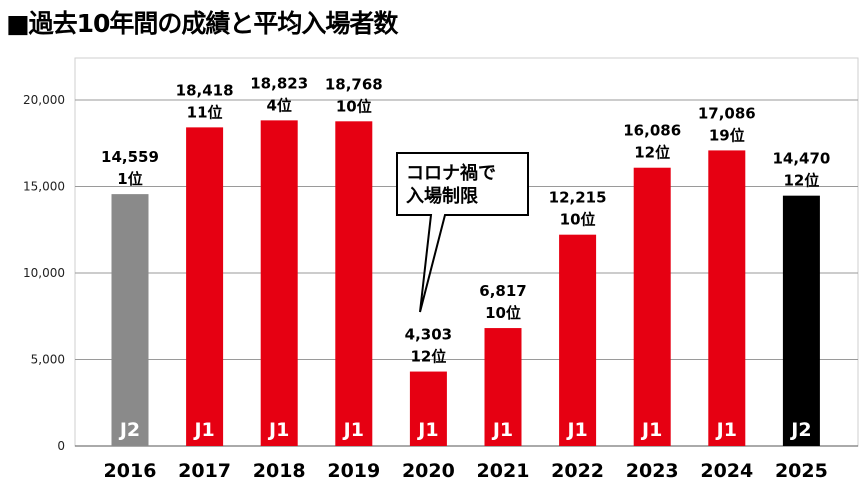 This screenshot has height=491, width=864. What do you see at coordinates (801, 320) in the screenshot?
I see `bar-2025` at bounding box center [801, 320].